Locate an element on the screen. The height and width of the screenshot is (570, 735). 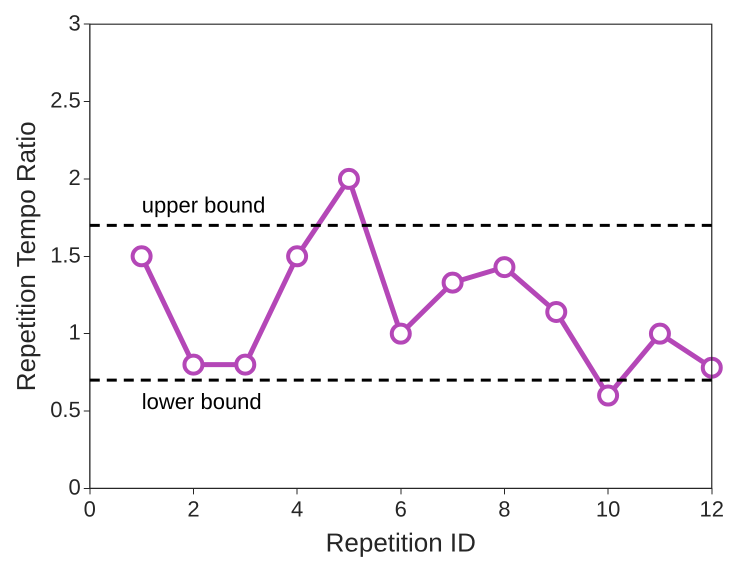
y-tick-label: 0 is located at coordinates (74, 487).